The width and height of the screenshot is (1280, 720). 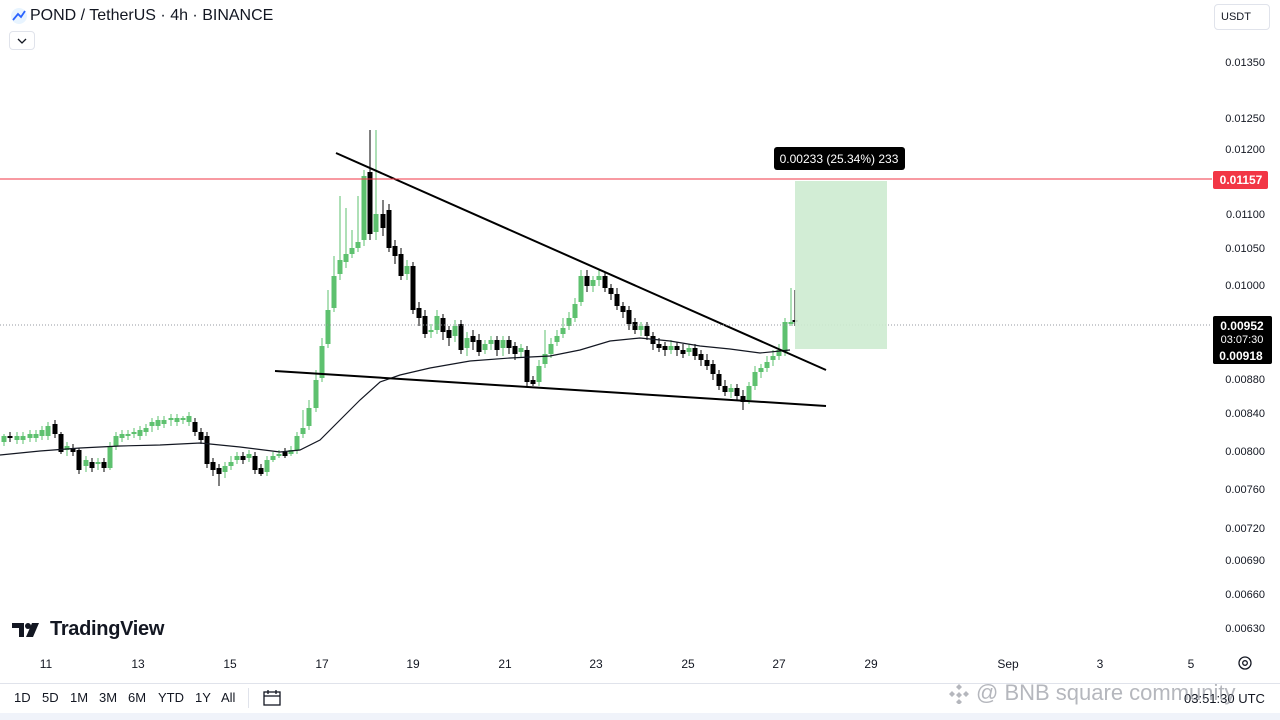 I want to click on svg-text: 0.01157, so click(x=1241, y=180).